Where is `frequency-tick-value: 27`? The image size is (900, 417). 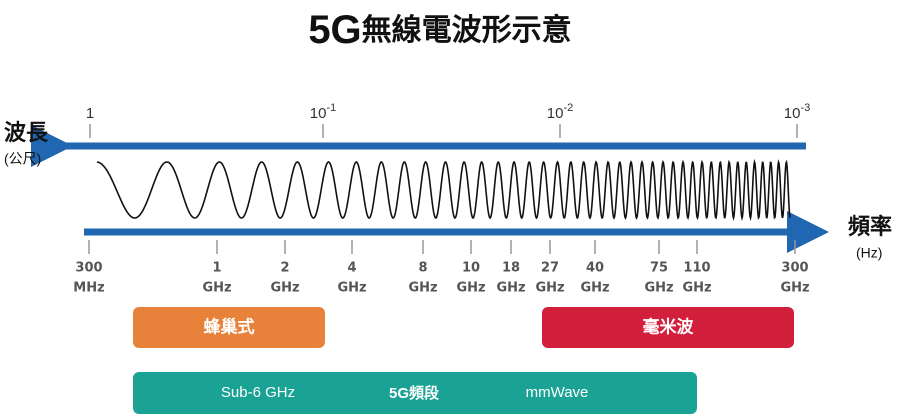 frequency-tick-value: 27 is located at coordinates (550, 268).